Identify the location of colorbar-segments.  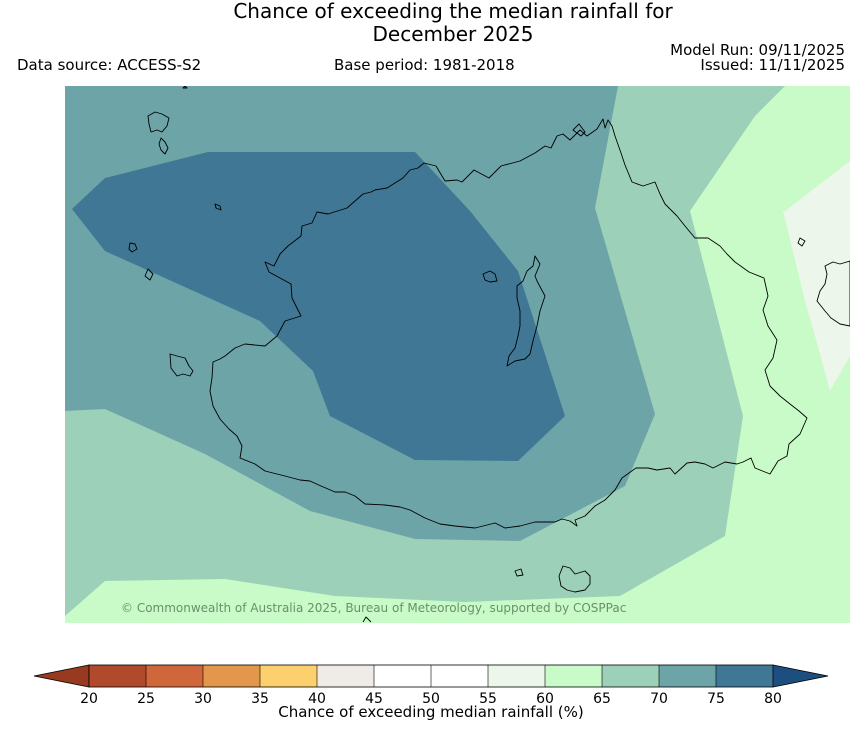
(431, 676).